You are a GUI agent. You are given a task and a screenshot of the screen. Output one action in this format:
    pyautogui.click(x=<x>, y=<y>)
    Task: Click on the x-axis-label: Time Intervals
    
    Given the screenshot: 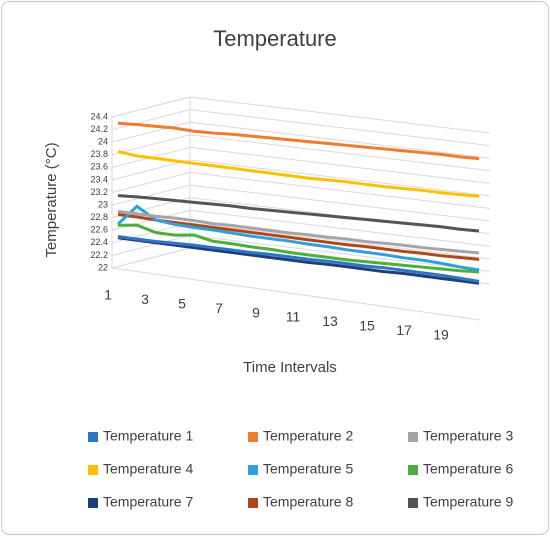 What is the action you would take?
    pyautogui.click(x=290, y=367)
    